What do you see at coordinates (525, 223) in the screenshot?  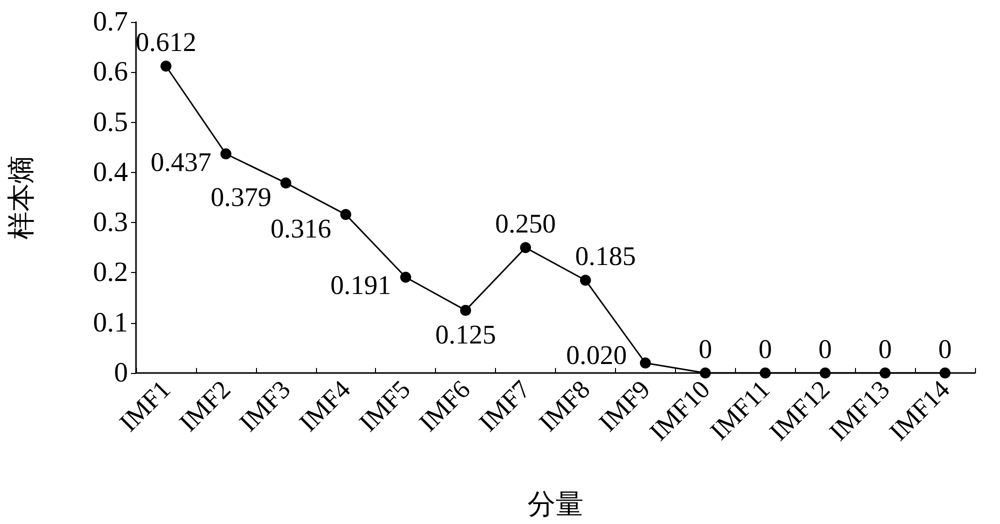 I see `data-label: 0.250` at bounding box center [525, 223].